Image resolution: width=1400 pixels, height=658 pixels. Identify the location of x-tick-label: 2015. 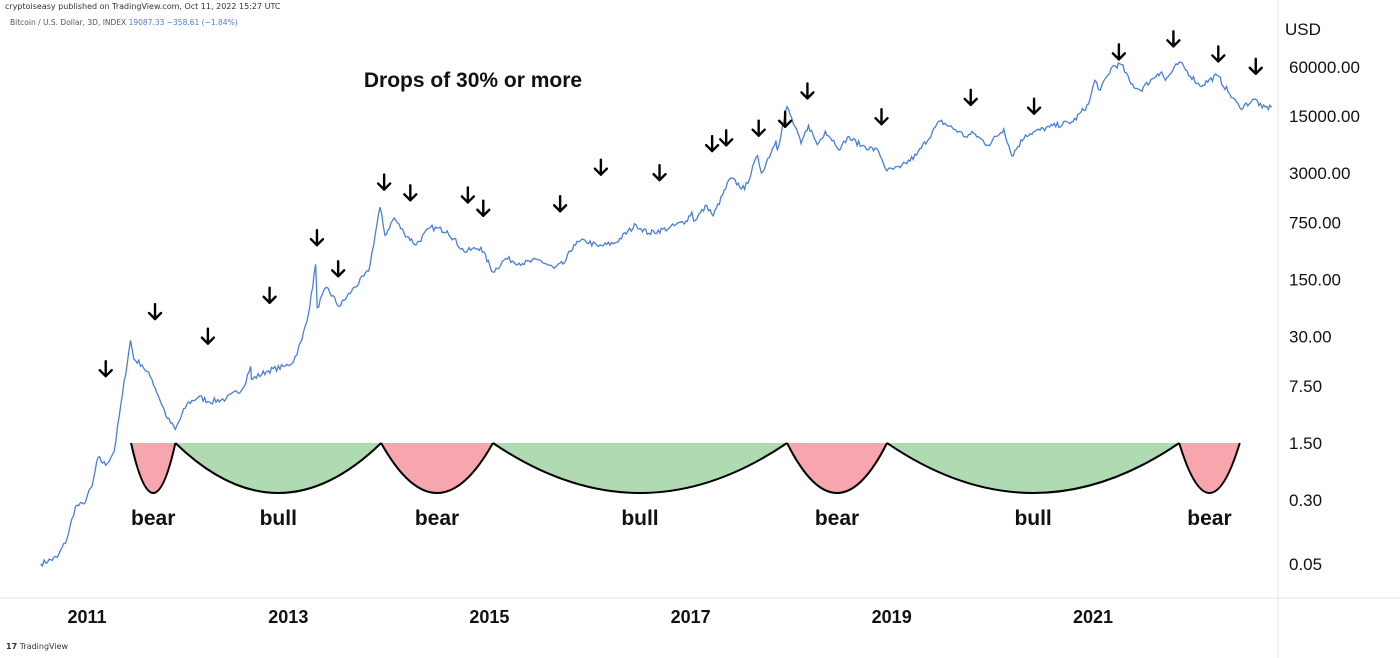
(489, 617).